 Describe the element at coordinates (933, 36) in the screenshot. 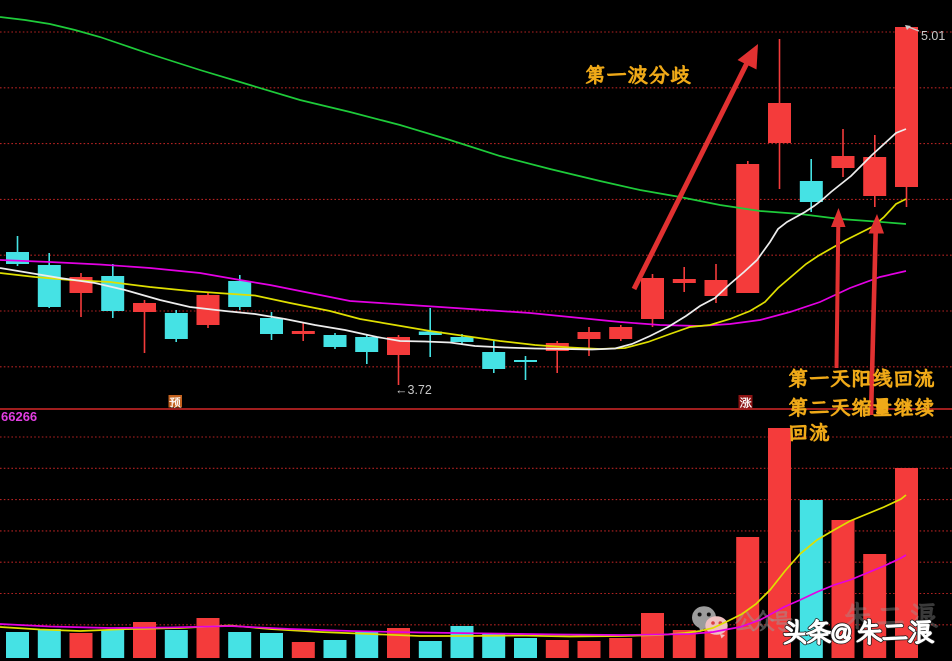

I see `svg-text: 5.01` at that location.